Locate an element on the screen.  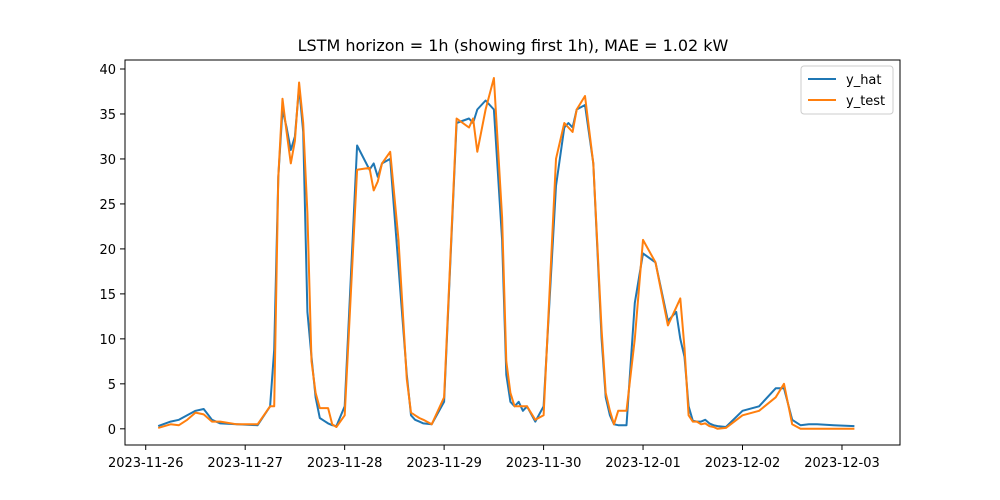
x-tick-label: 2023-11-27 is located at coordinates (245, 463).